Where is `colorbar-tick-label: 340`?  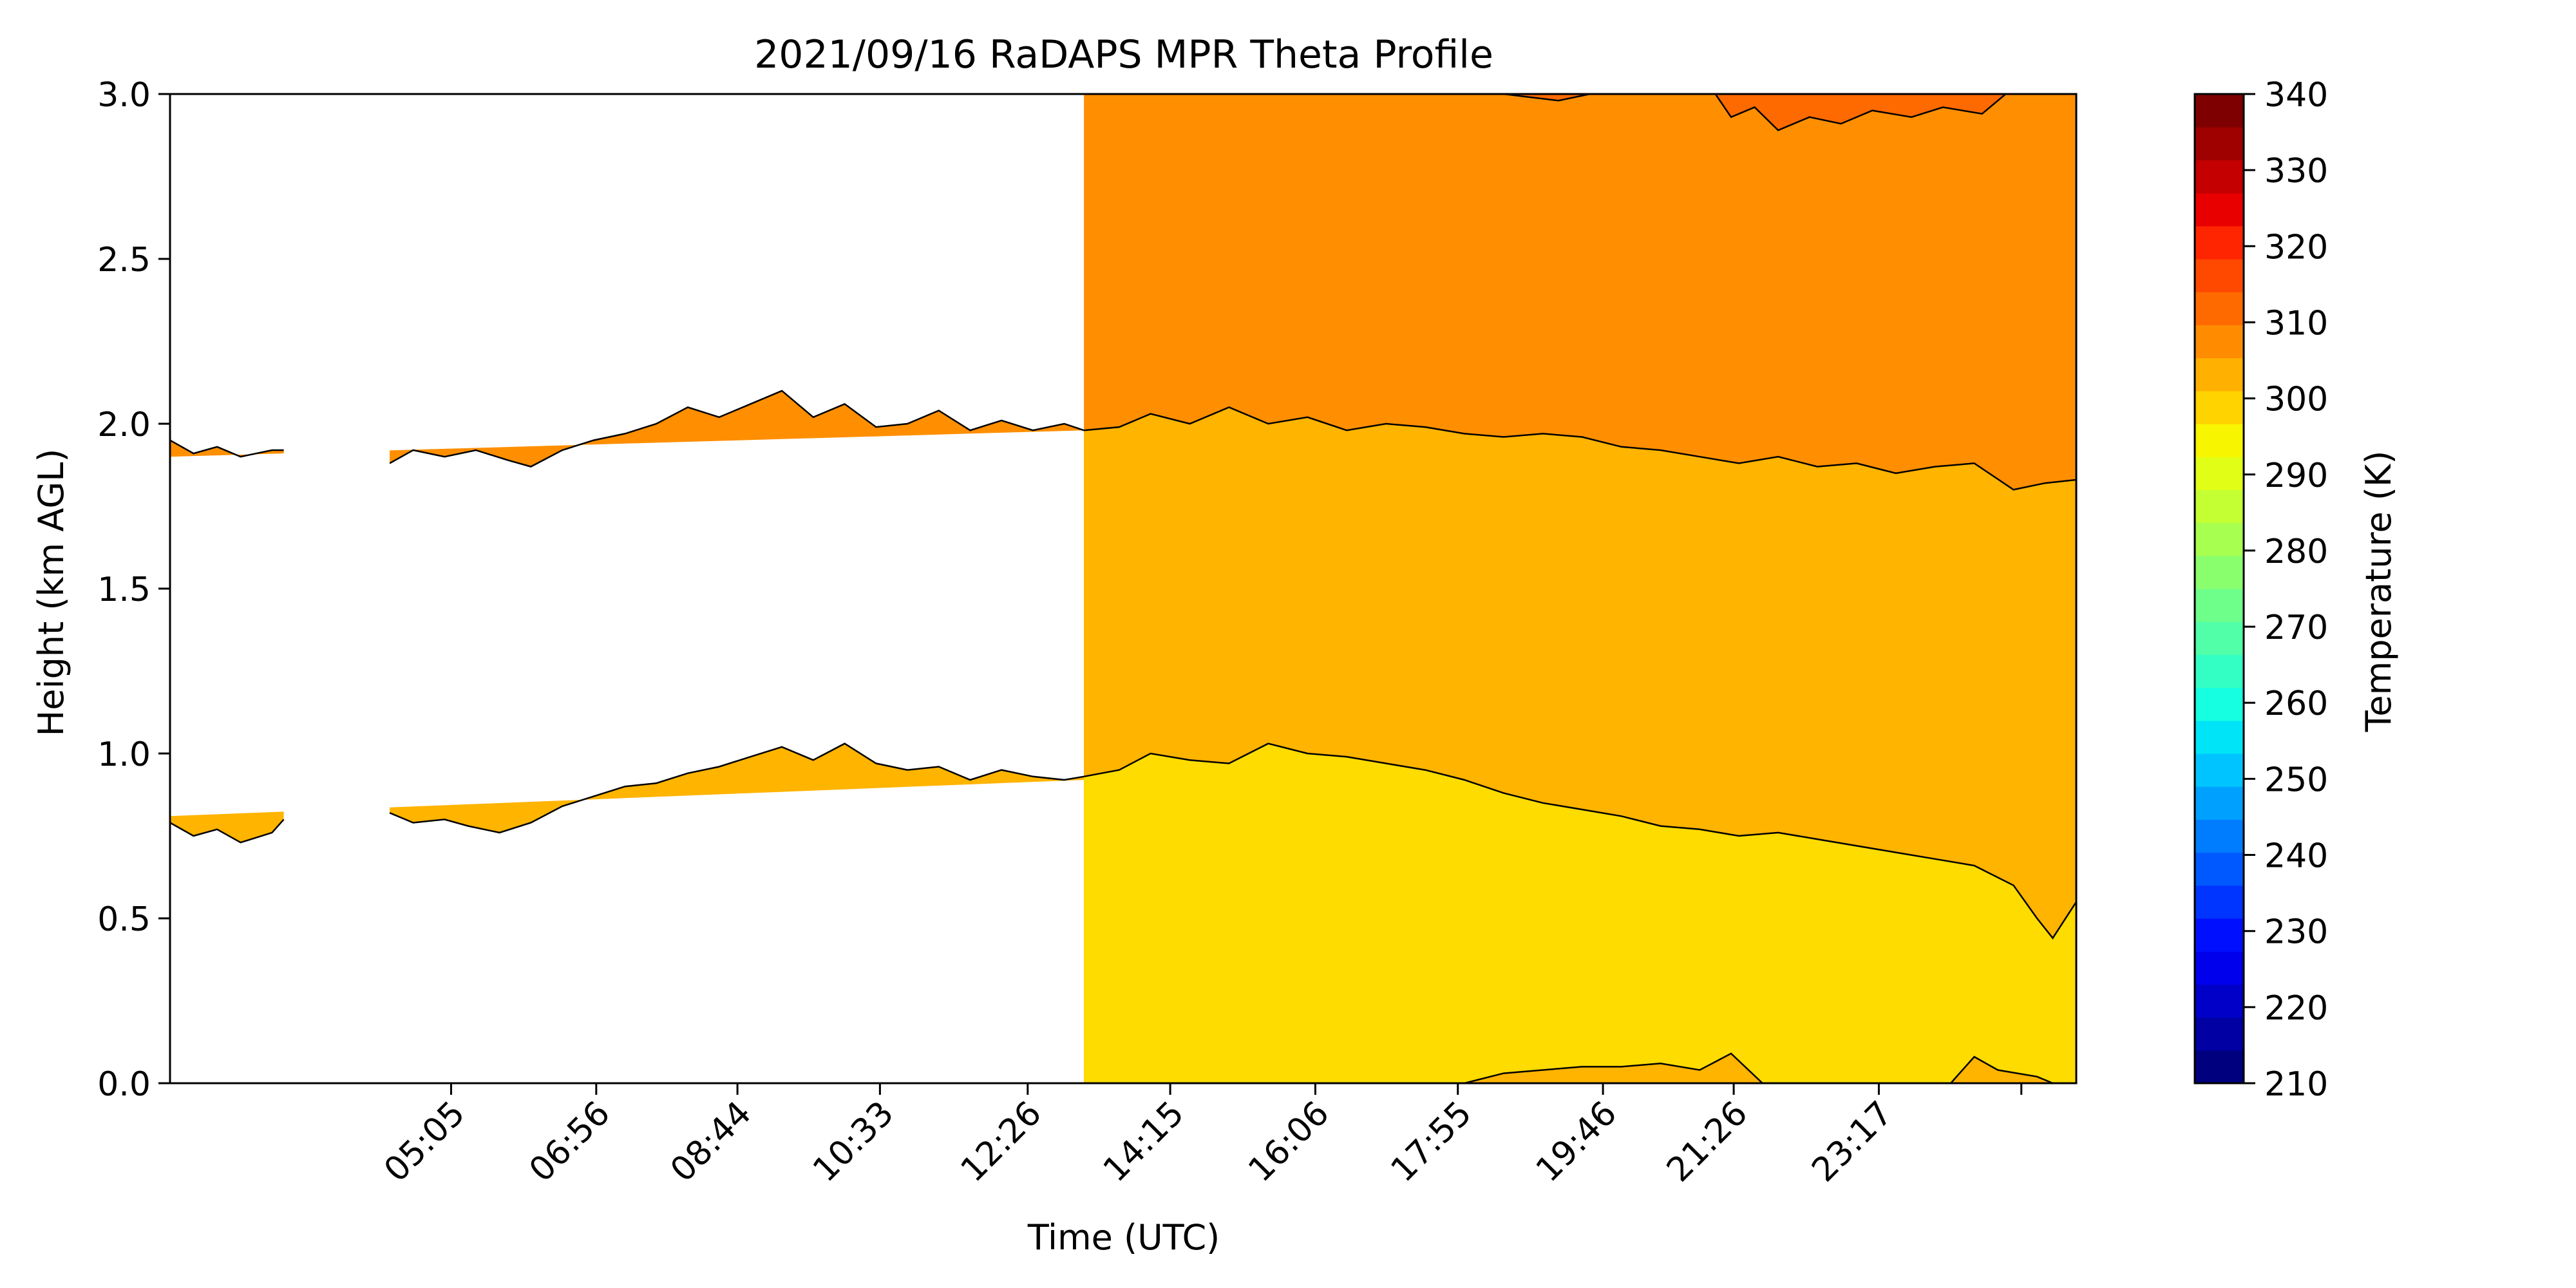 colorbar-tick-label: 340 is located at coordinates (2296, 96).